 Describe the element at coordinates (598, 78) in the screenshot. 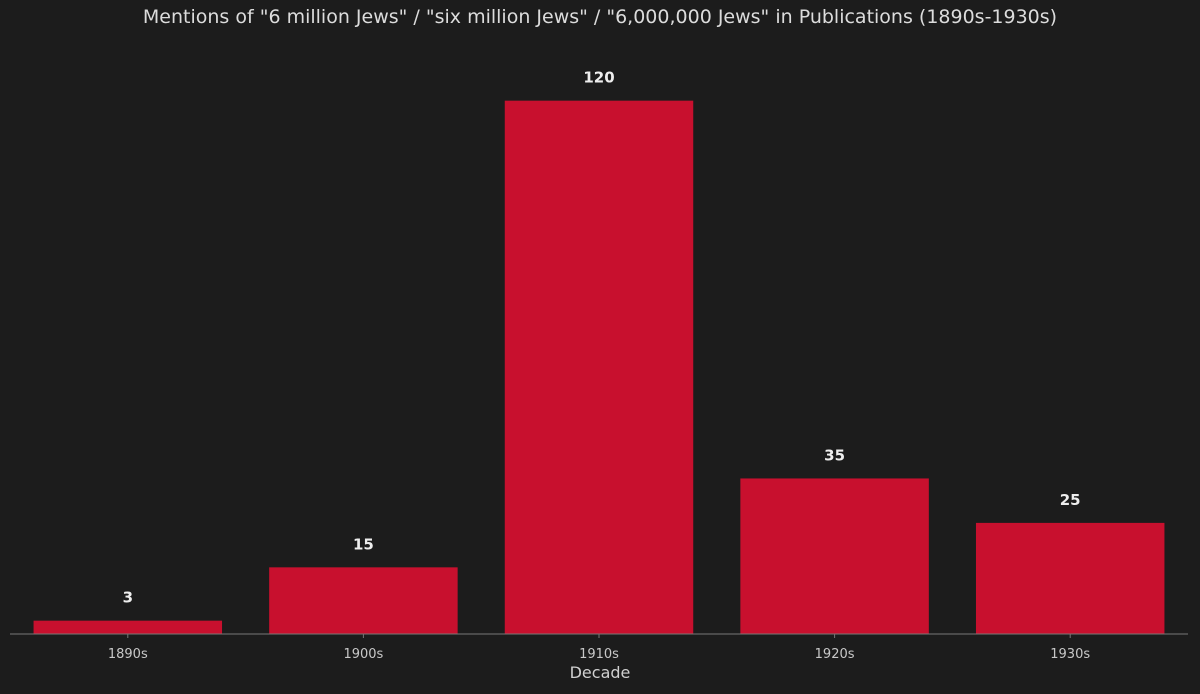

I see `data-label-1910s: 120` at that location.